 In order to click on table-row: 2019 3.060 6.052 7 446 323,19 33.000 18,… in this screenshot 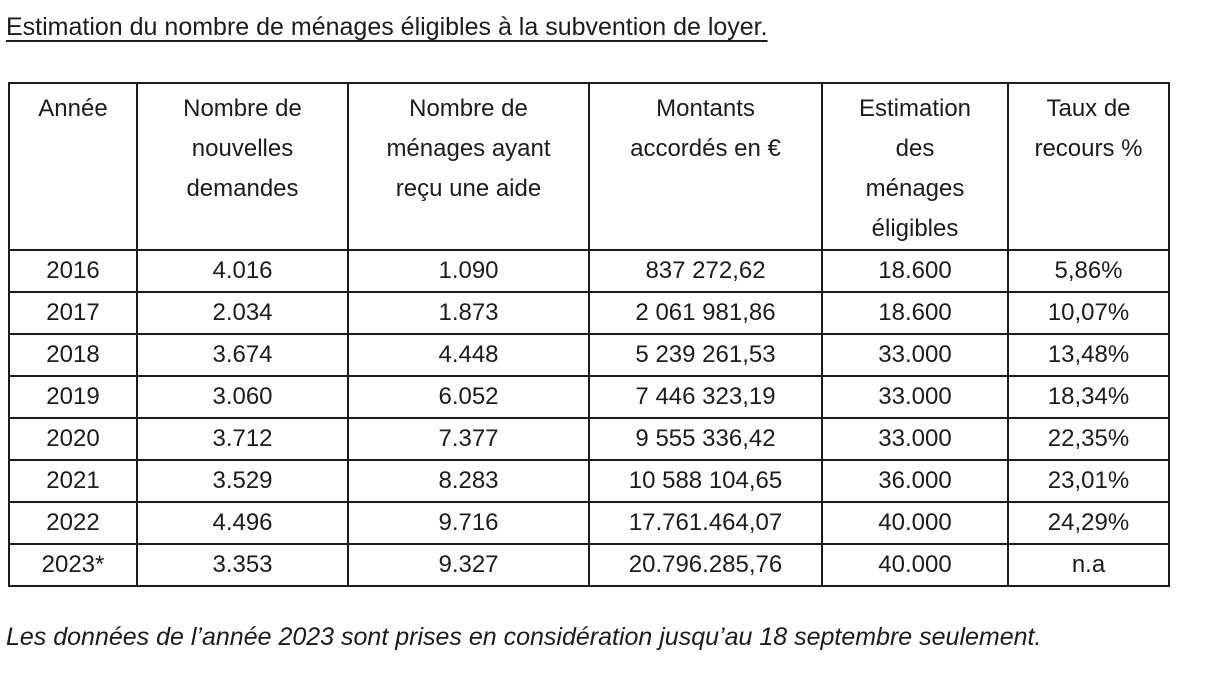, I will do `click(589, 397)`.